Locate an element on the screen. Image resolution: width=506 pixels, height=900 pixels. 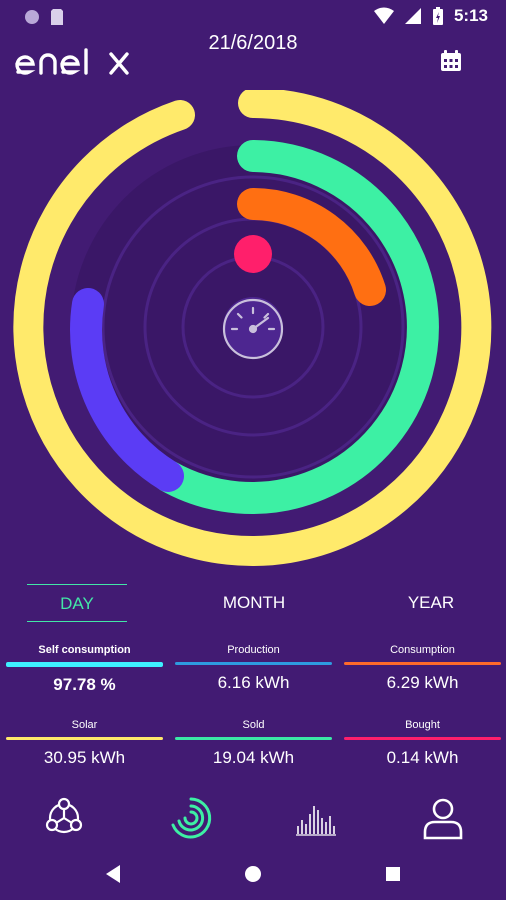
network-icon is located at coordinates (64, 818).